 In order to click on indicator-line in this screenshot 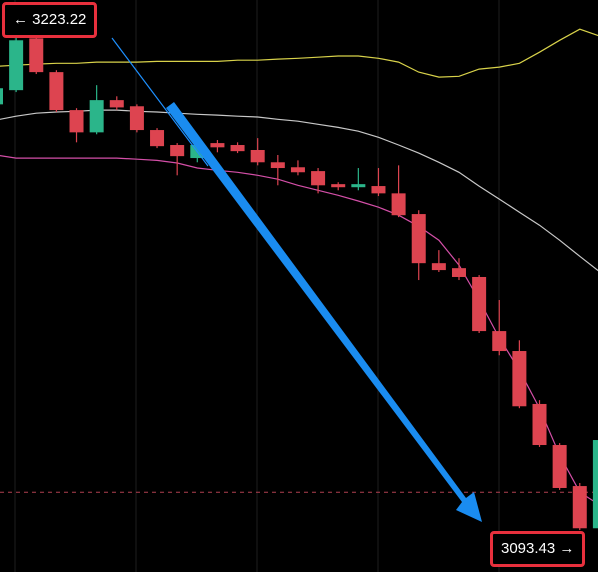, I will do `click(299, 53)`.